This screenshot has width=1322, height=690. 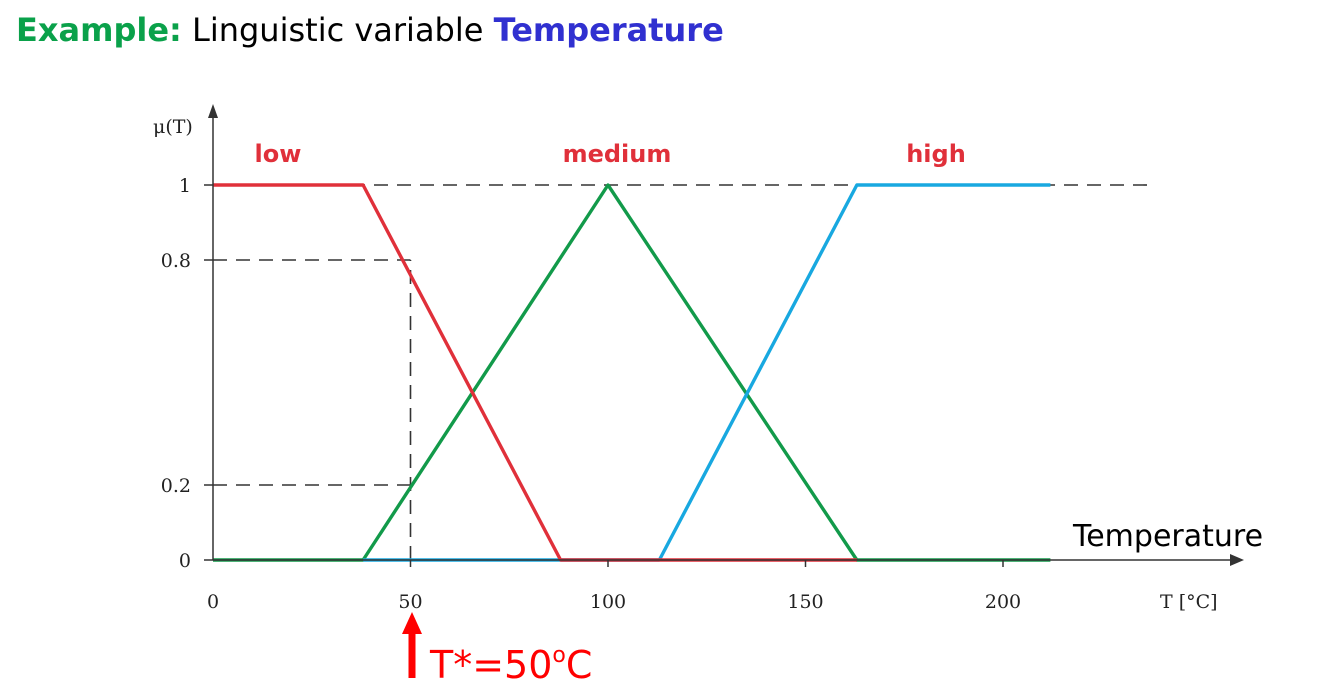 I want to click on x-tick-label: 100, so click(x=608, y=602).